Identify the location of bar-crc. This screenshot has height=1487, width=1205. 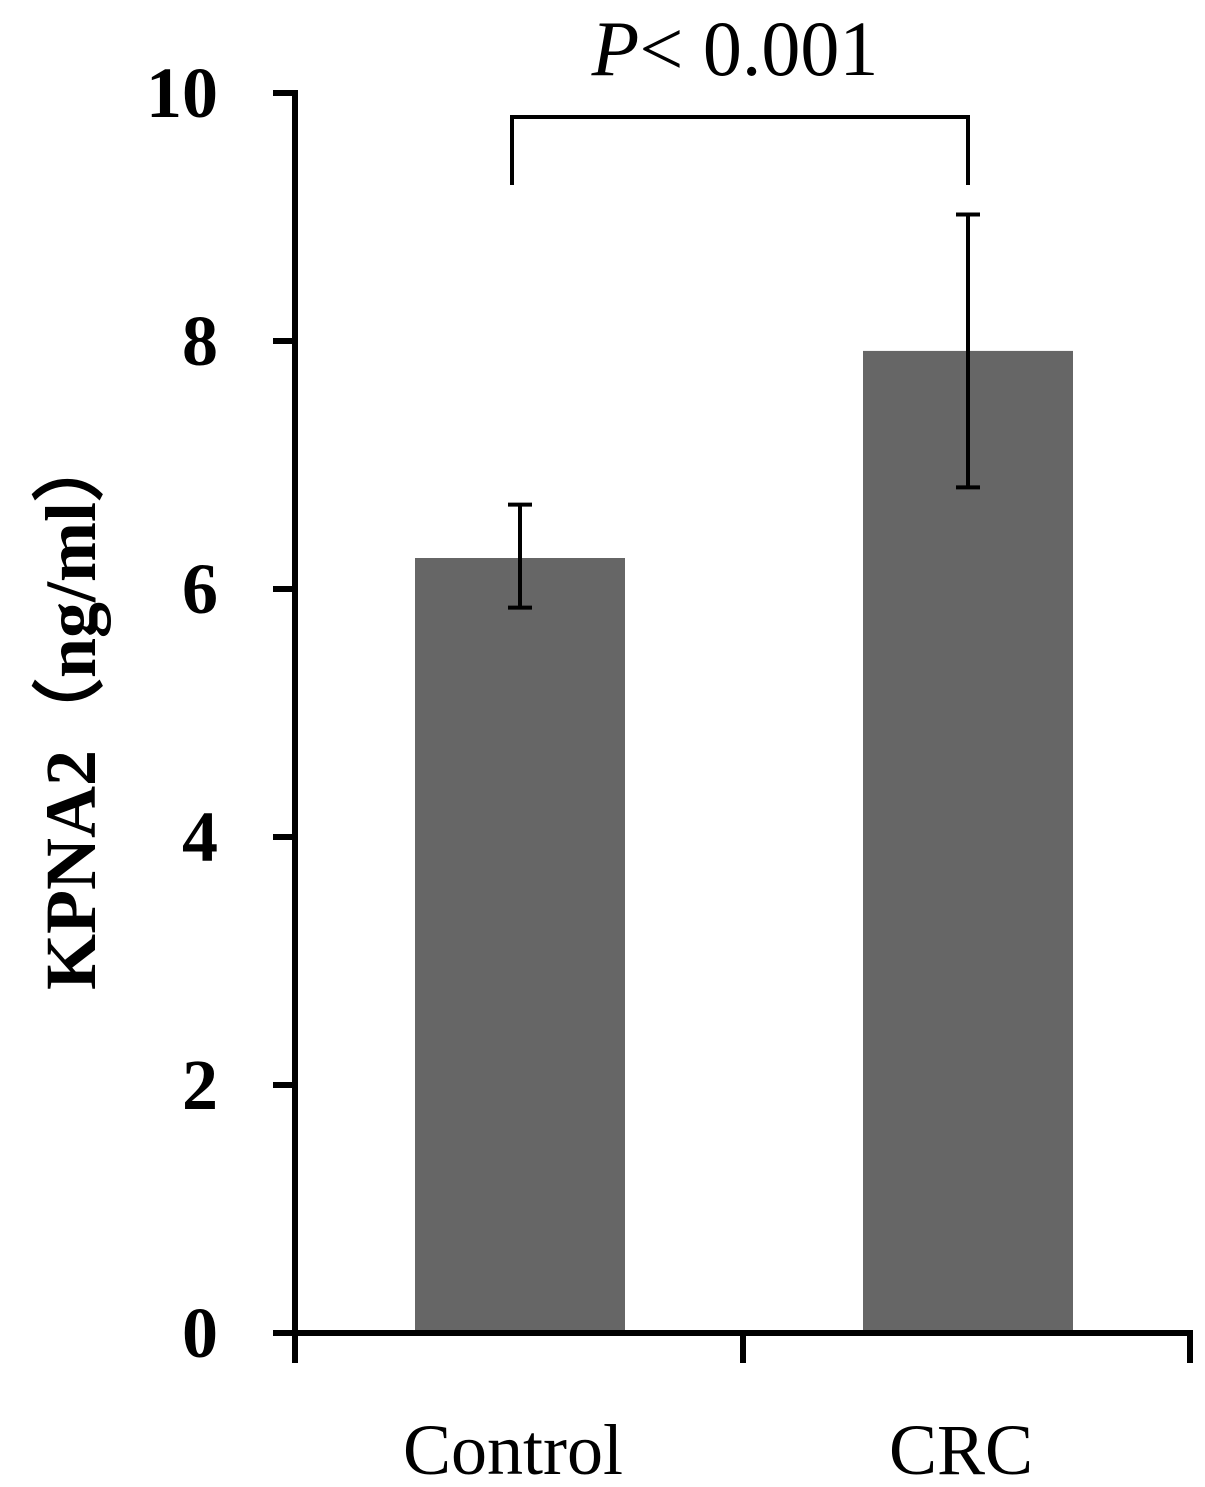
(968, 841).